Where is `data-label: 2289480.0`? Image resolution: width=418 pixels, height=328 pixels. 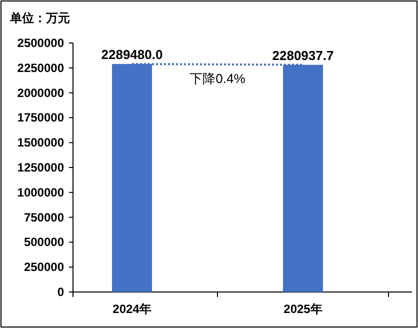 data-label: 2289480.0 is located at coordinates (132, 54).